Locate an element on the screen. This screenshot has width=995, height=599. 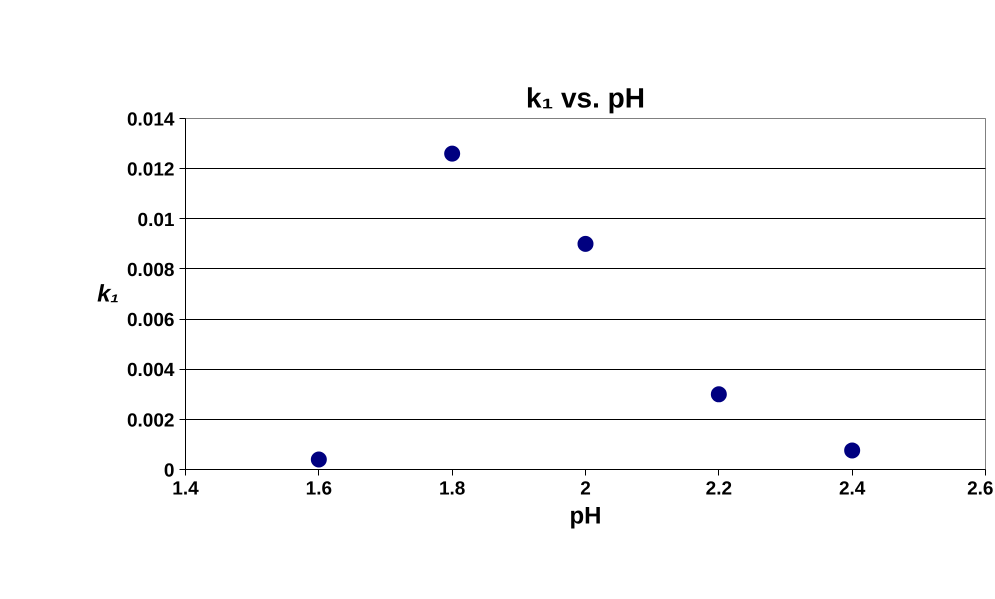
x-tick-label: 1.8 is located at coordinates (452, 489).